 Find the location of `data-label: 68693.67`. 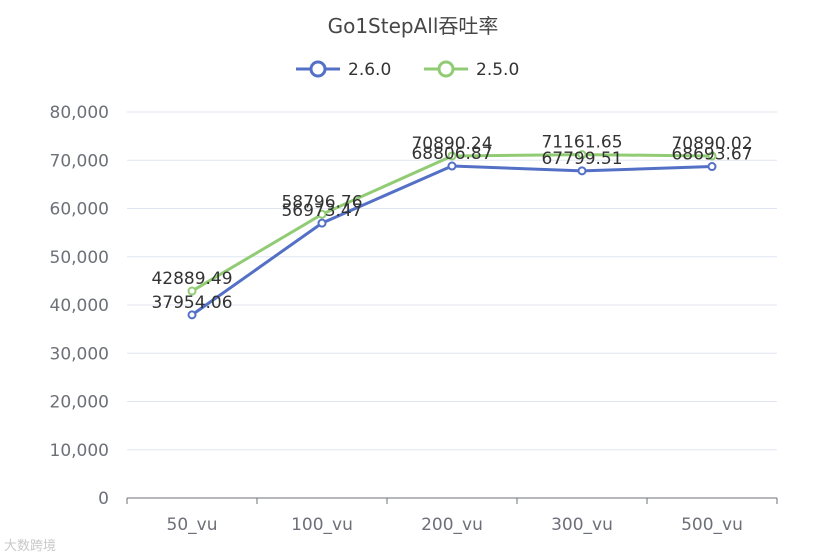

data-label: 68693.67 is located at coordinates (711, 155).